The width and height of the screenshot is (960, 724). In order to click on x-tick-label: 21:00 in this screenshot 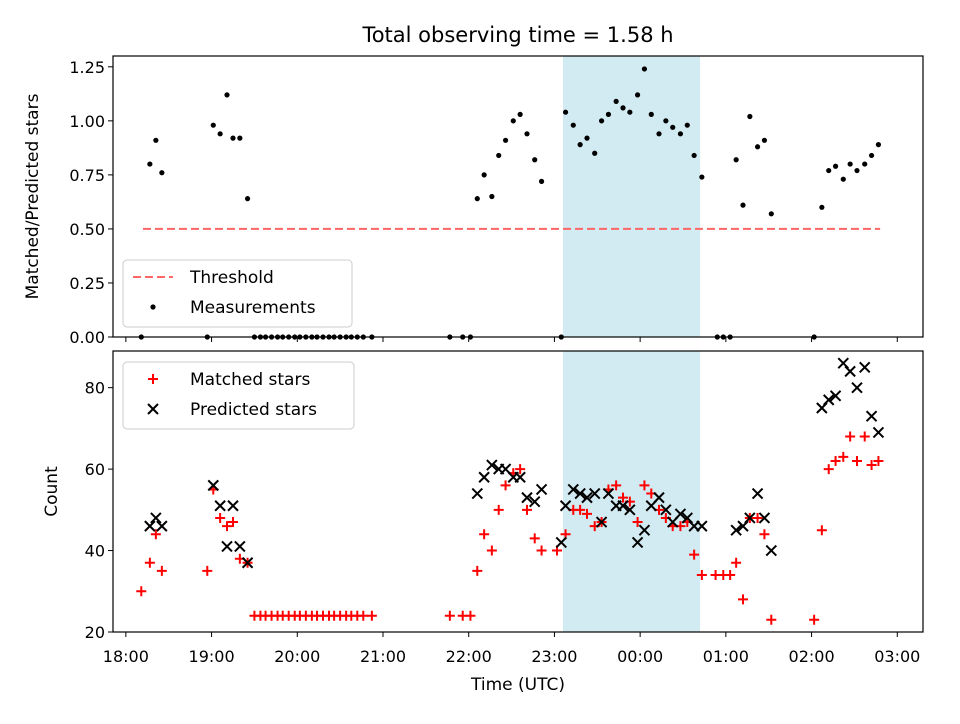, I will do `click(383, 656)`.